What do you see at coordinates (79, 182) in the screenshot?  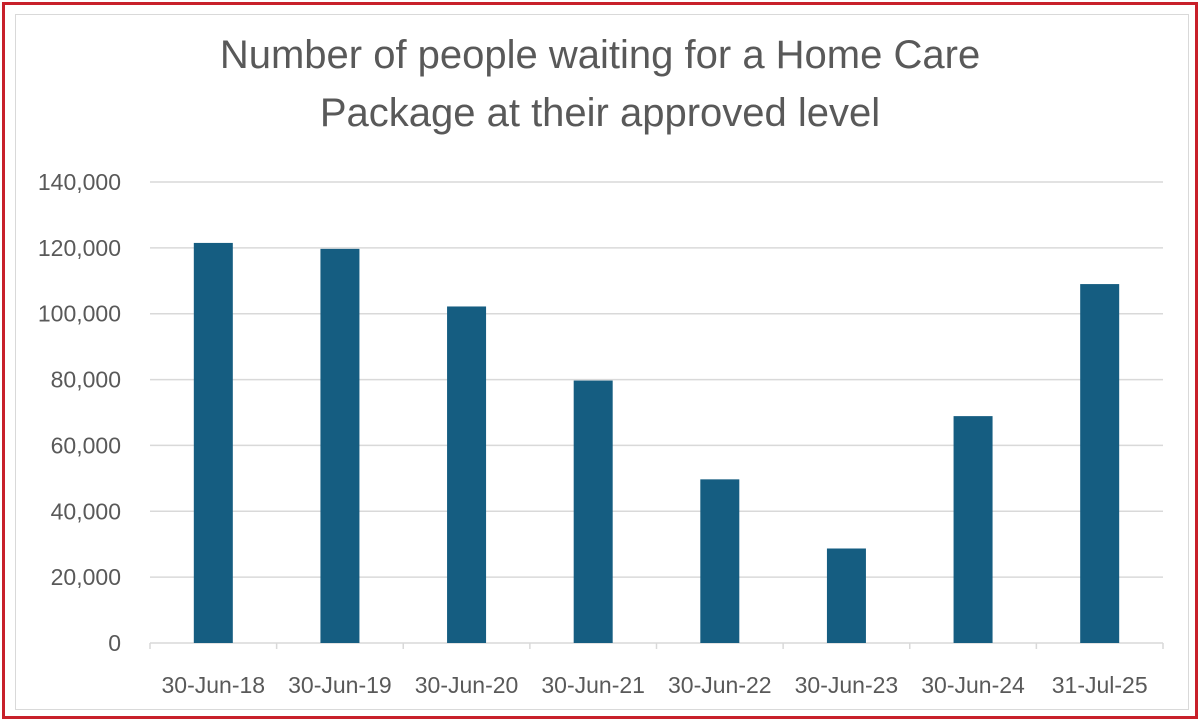 I see `y-tick-label: 140,000` at bounding box center [79, 182].